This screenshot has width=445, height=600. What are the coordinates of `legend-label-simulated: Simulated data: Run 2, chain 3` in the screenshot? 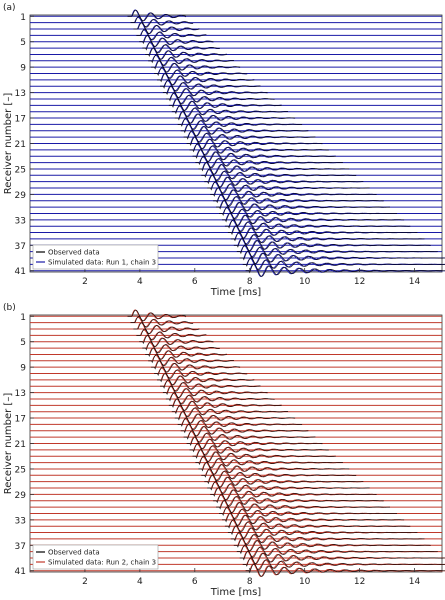 It's located at (102, 563).